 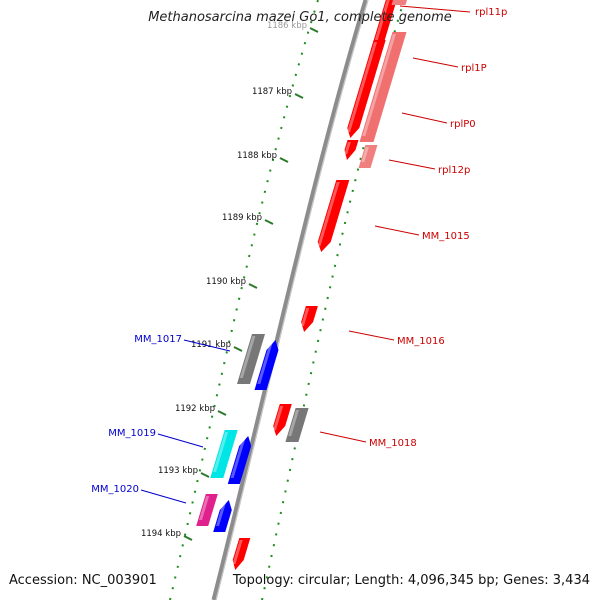 I want to click on gene-MM_1017-glyph, so click(x=251, y=359).